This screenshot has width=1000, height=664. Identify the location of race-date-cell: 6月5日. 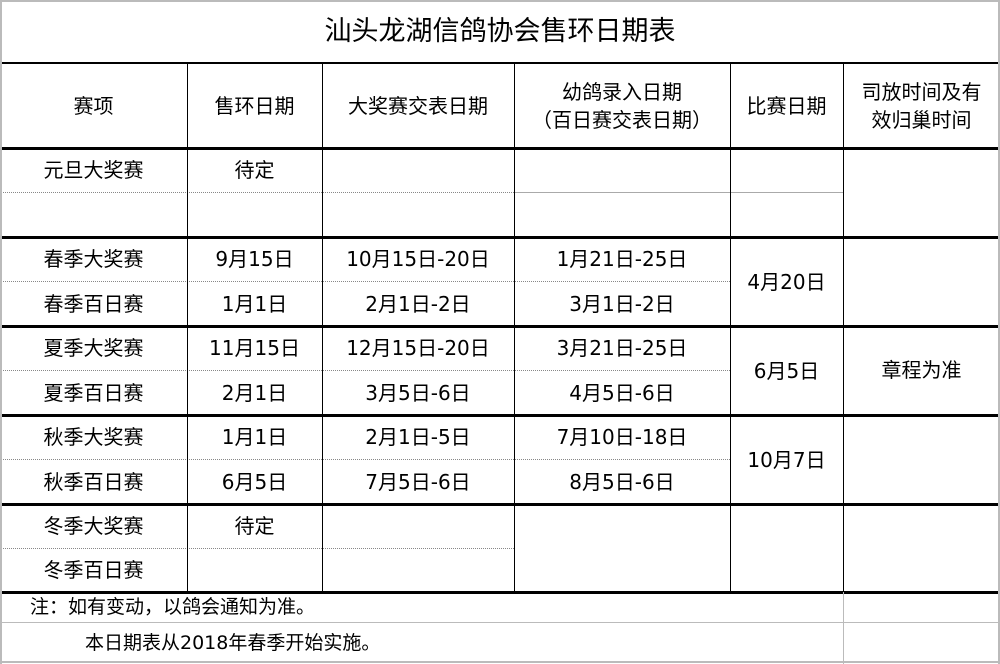
(786, 370).